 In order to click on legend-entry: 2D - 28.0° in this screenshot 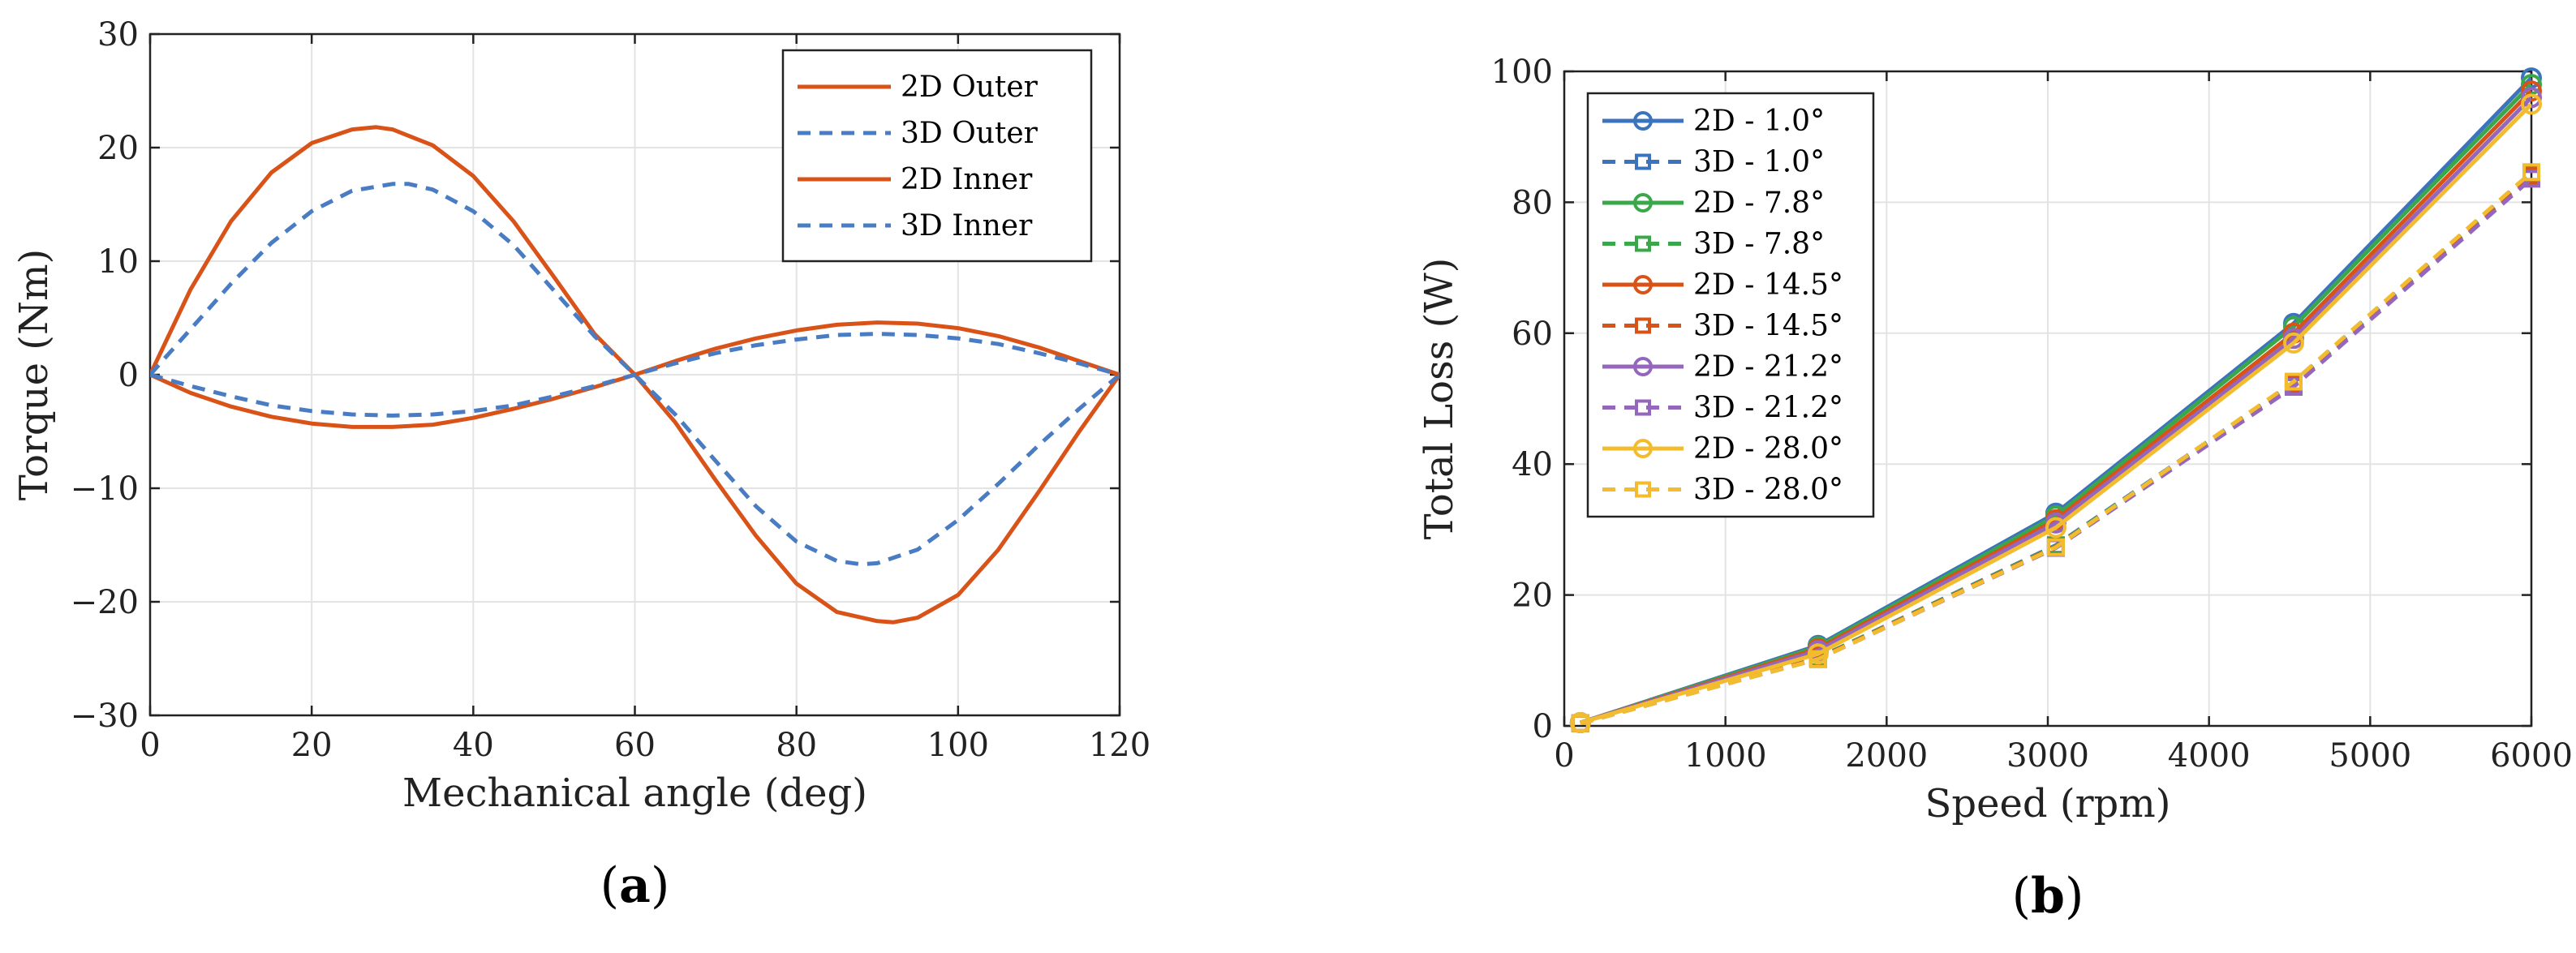, I will do `click(1723, 449)`.